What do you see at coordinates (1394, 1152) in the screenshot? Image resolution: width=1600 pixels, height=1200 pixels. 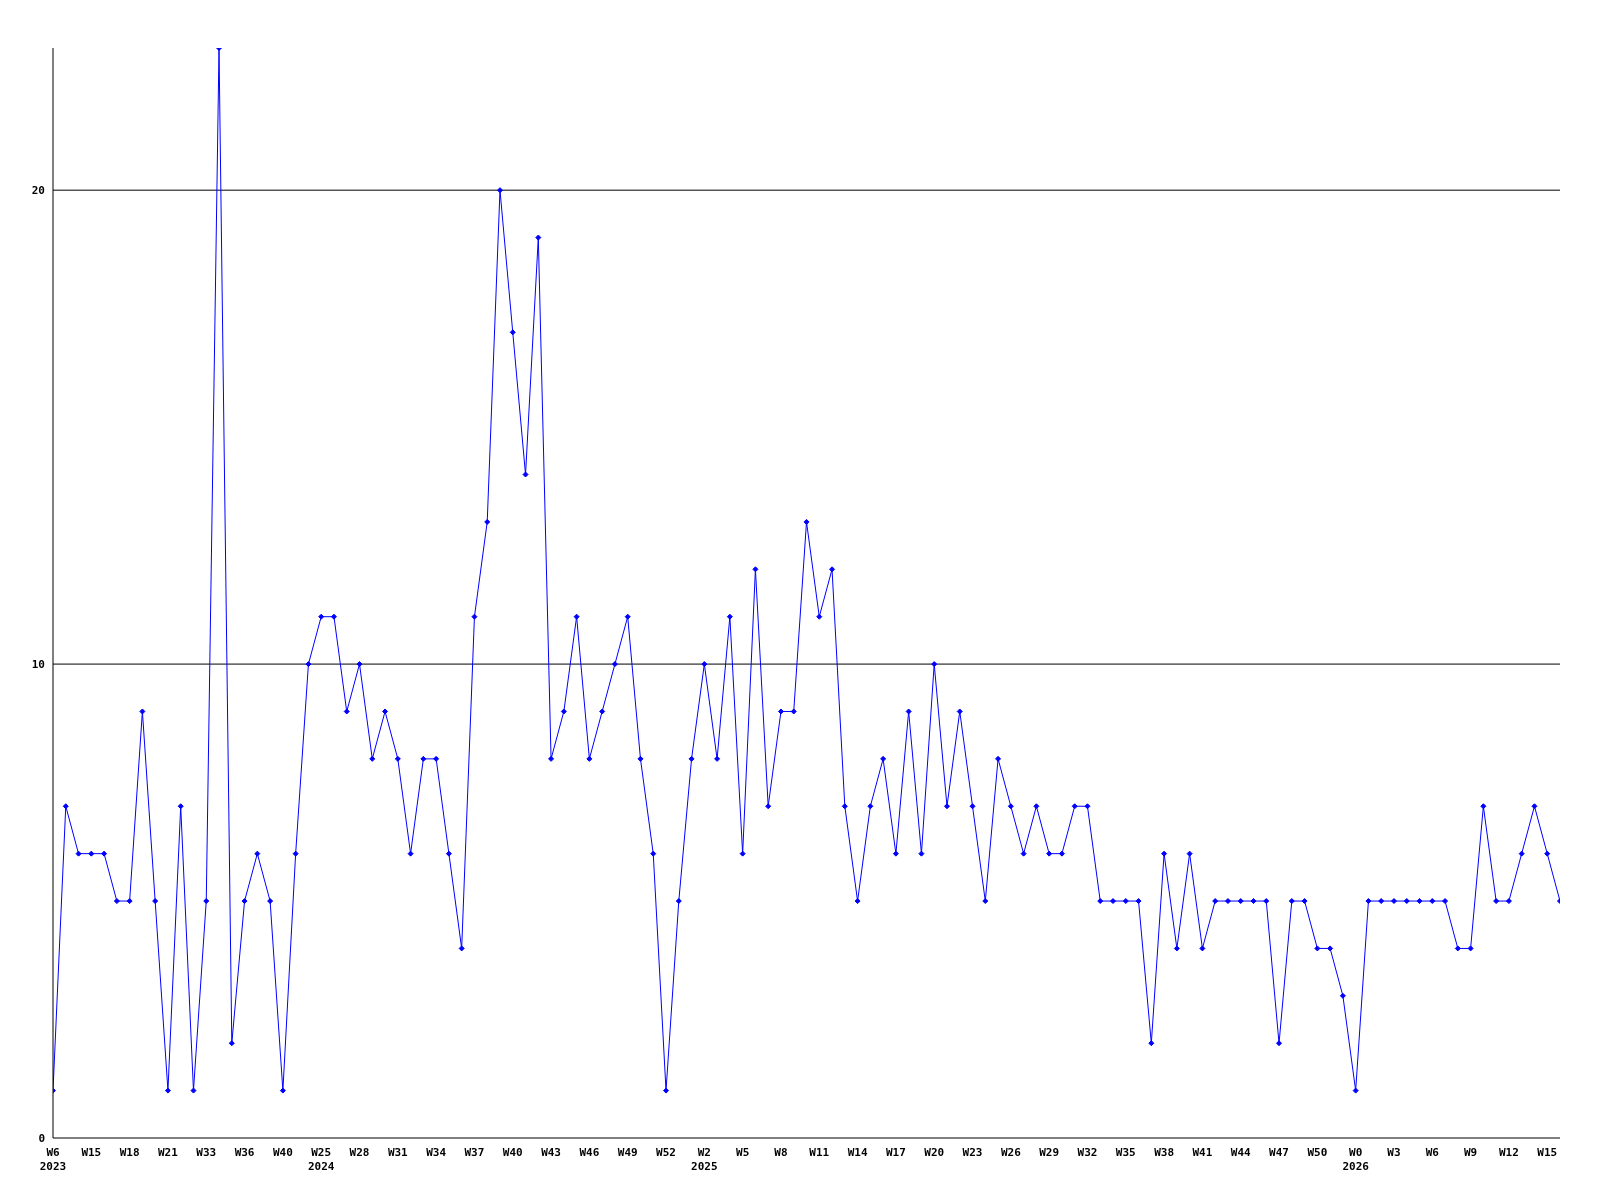 I see `x-tick-label: W3` at bounding box center [1394, 1152].